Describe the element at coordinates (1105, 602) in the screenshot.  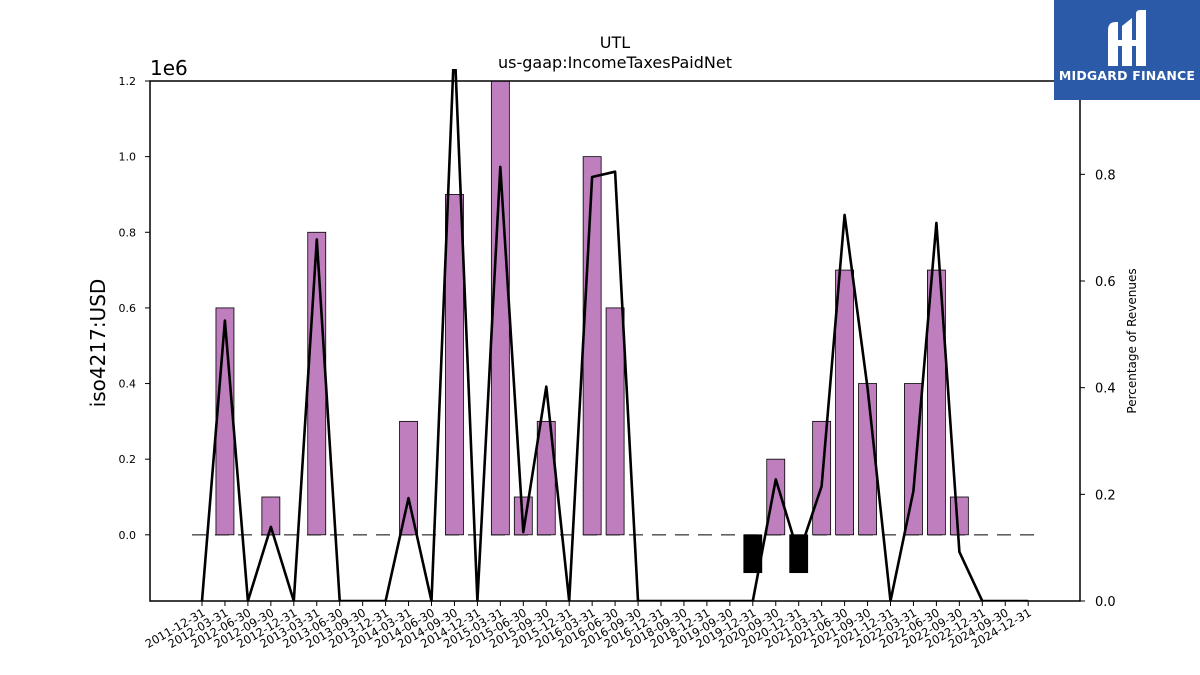
I see `y2-tick-label-0: 0.0` at that location.